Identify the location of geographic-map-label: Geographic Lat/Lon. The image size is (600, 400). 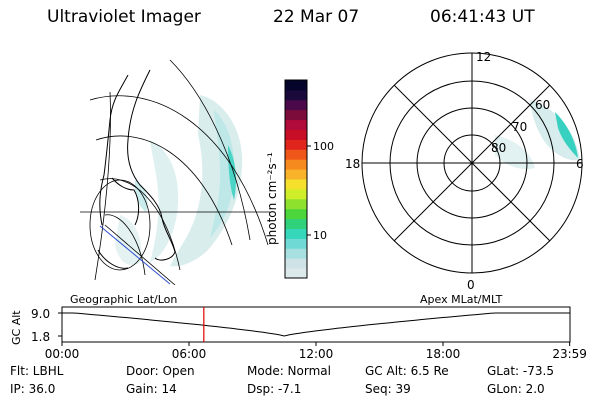
(123, 299).